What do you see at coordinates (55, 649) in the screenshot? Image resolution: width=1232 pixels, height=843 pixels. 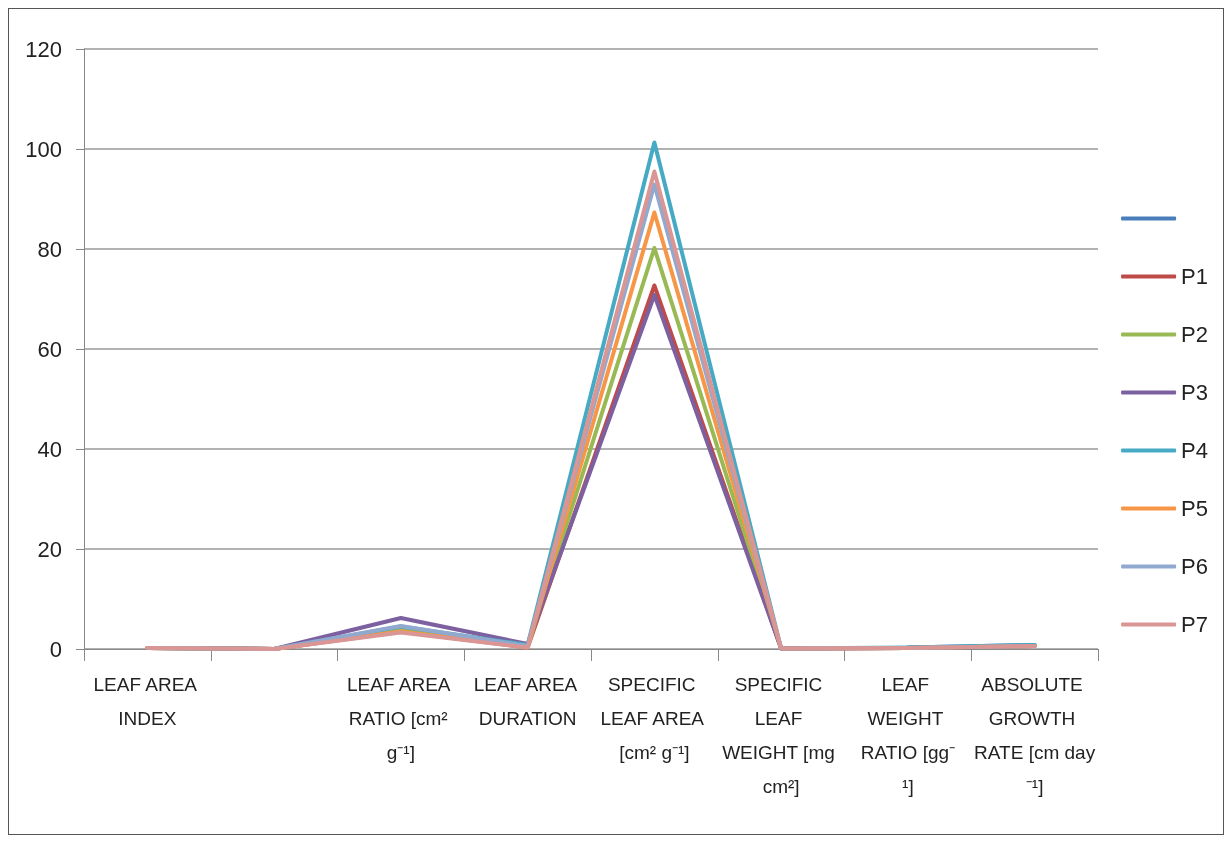 I see `y-tick-label: 0` at bounding box center [55, 649].